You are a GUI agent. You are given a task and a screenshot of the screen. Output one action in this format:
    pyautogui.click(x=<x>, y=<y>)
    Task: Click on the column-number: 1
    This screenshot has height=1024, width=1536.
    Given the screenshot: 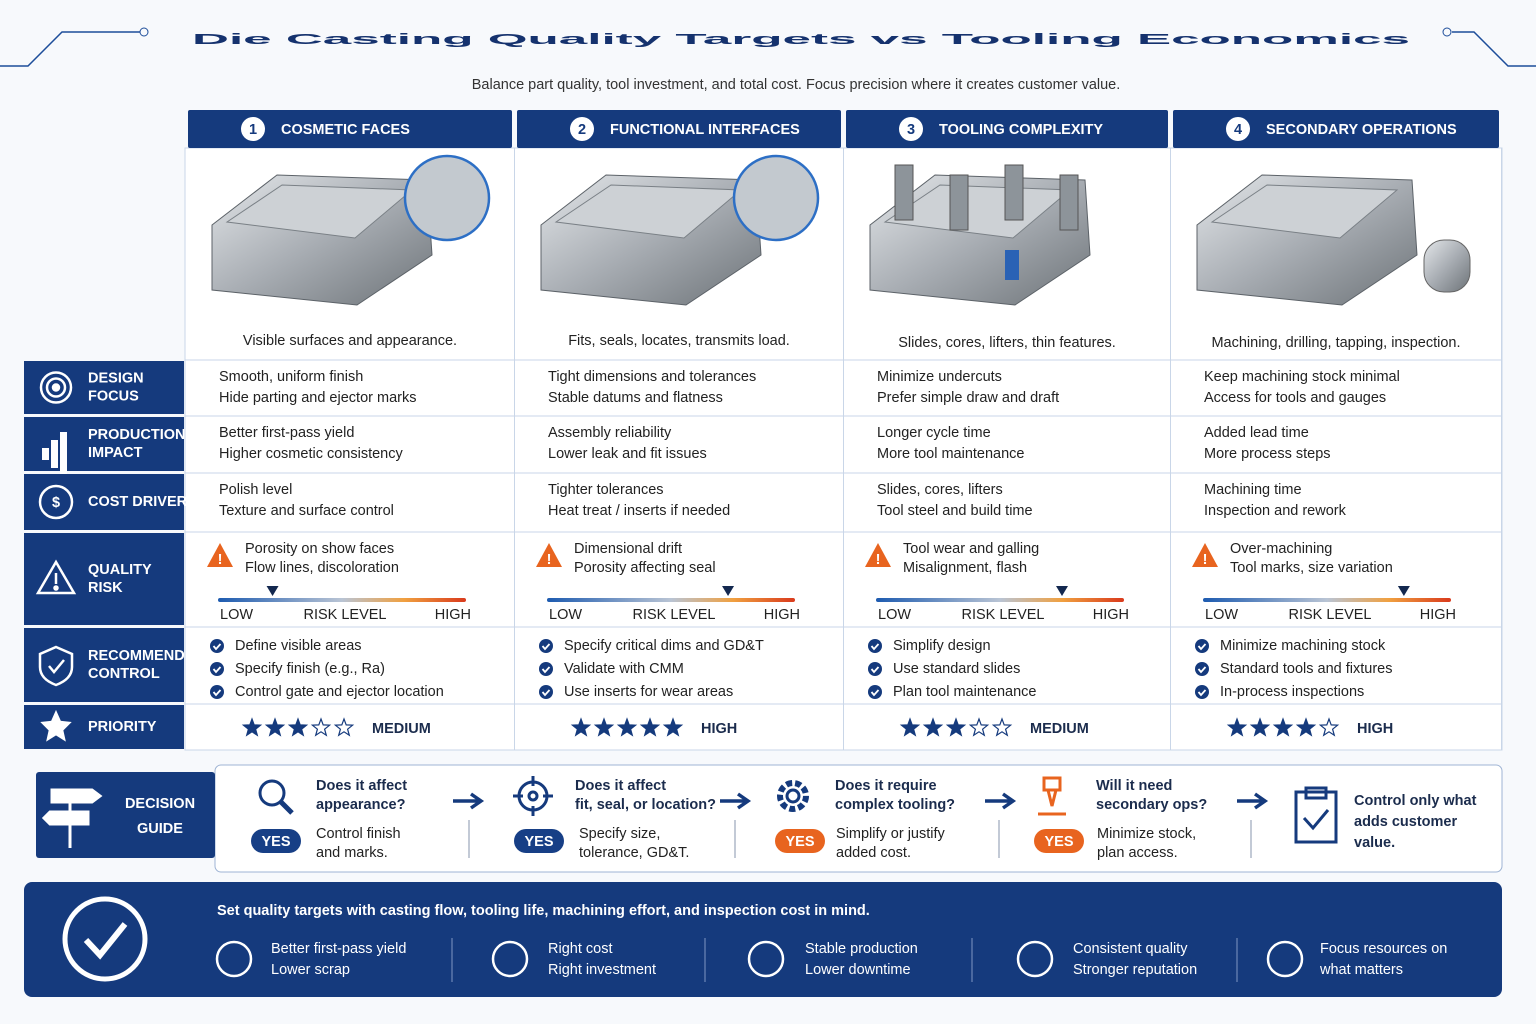 What is the action you would take?
    pyautogui.click(x=253, y=130)
    